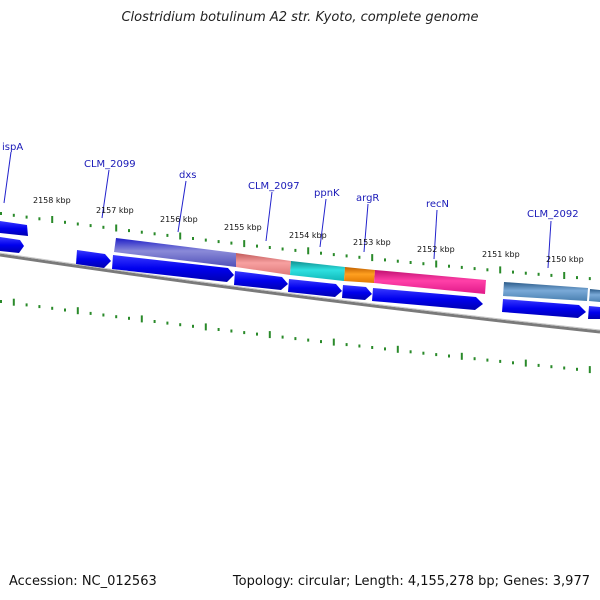 The height and width of the screenshot is (600, 600). Describe the element at coordinates (367, 198) in the screenshot. I see `gene-label-argr: argR` at that location.